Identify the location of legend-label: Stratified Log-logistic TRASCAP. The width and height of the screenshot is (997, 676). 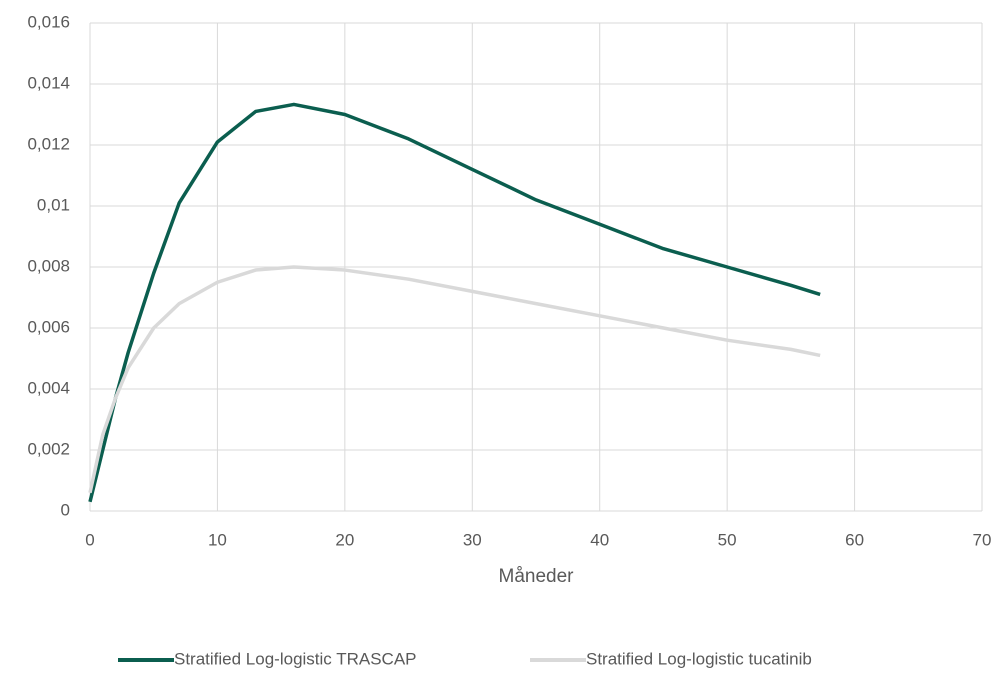
(295, 658).